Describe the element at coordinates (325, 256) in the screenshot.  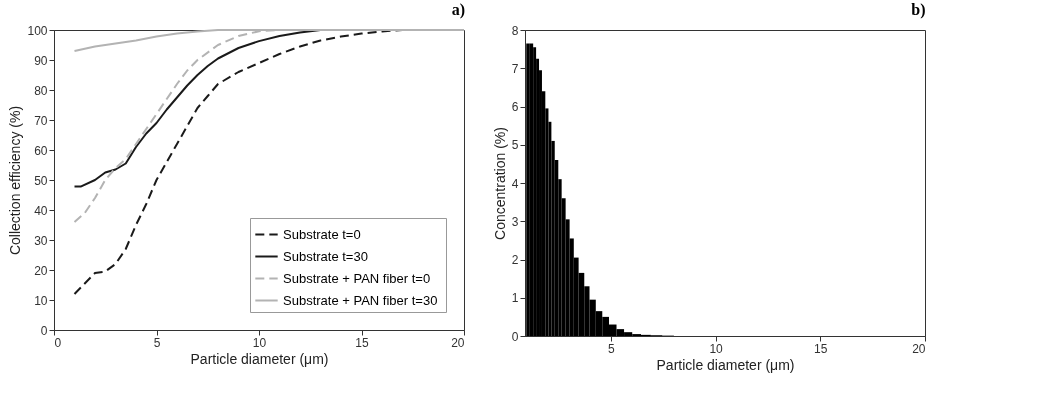
I see `legend-label: Substrate t=30` at that location.